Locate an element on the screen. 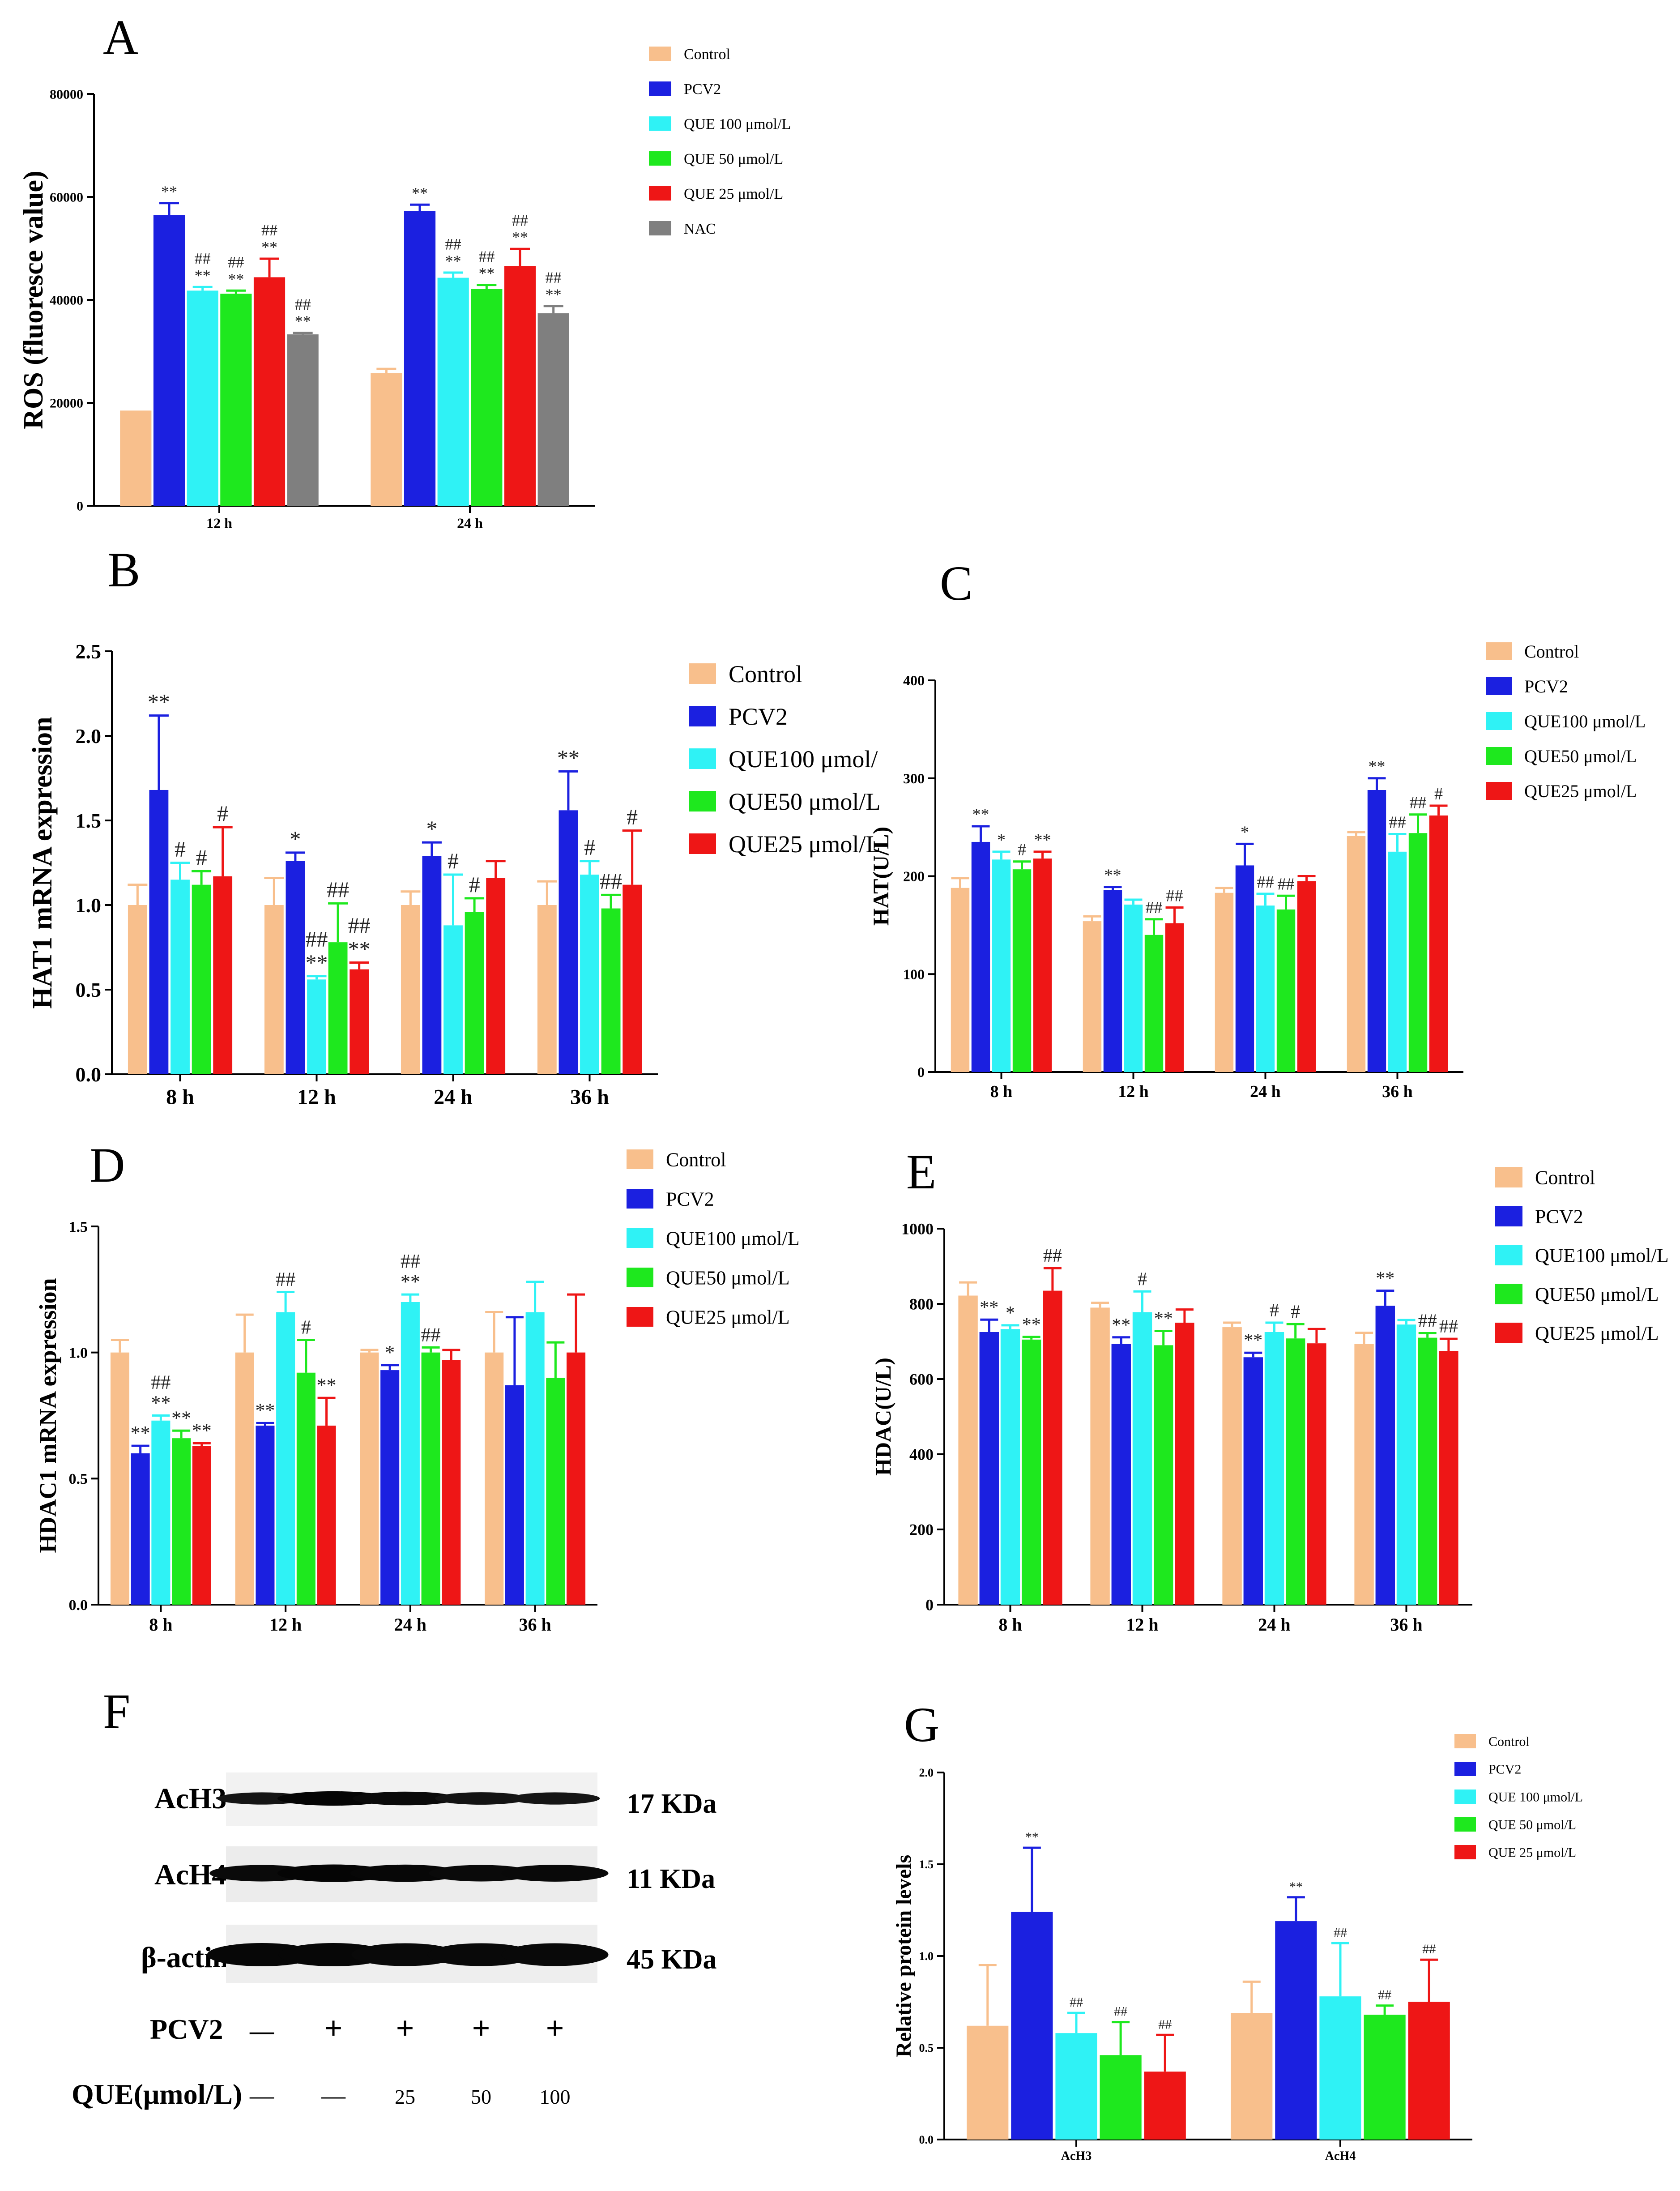 The image size is (1680, 2191). y-tick-label: 80000 is located at coordinates (66, 94).